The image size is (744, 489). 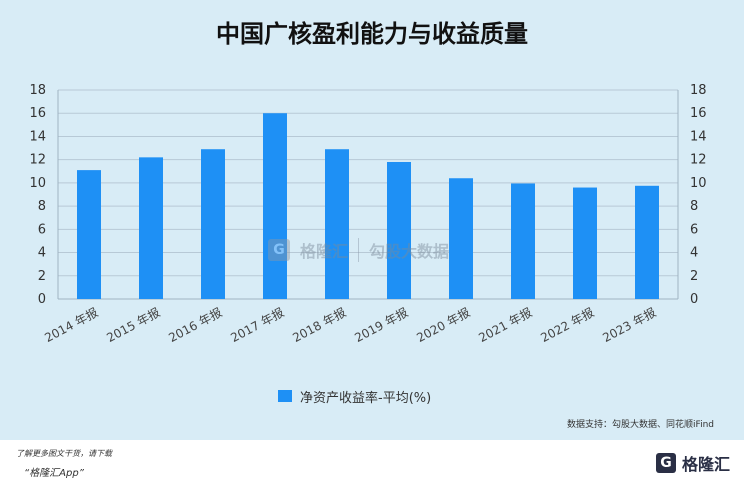 What do you see at coordinates (372, 34) in the screenshot?
I see `chart-title: 中国广核盈利能力与收益质量` at bounding box center [372, 34].